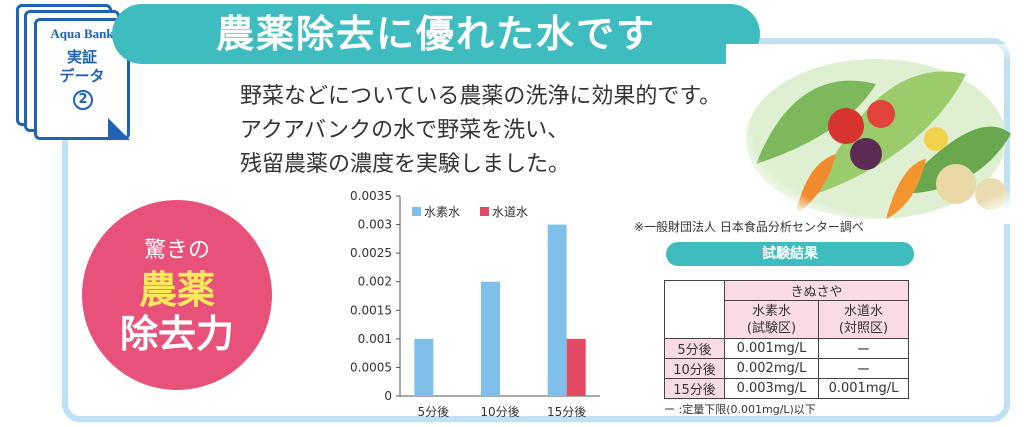 This screenshot has height=427, width=1024. Describe the element at coordinates (375, 339) in the screenshot. I see `y-tick-label: 0.001` at that location.